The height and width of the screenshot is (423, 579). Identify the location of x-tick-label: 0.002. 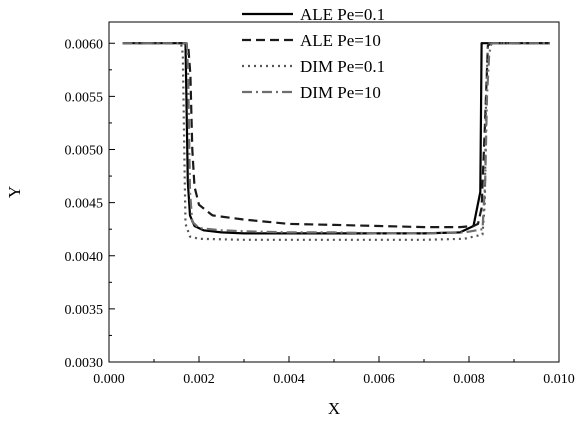
(199, 379).